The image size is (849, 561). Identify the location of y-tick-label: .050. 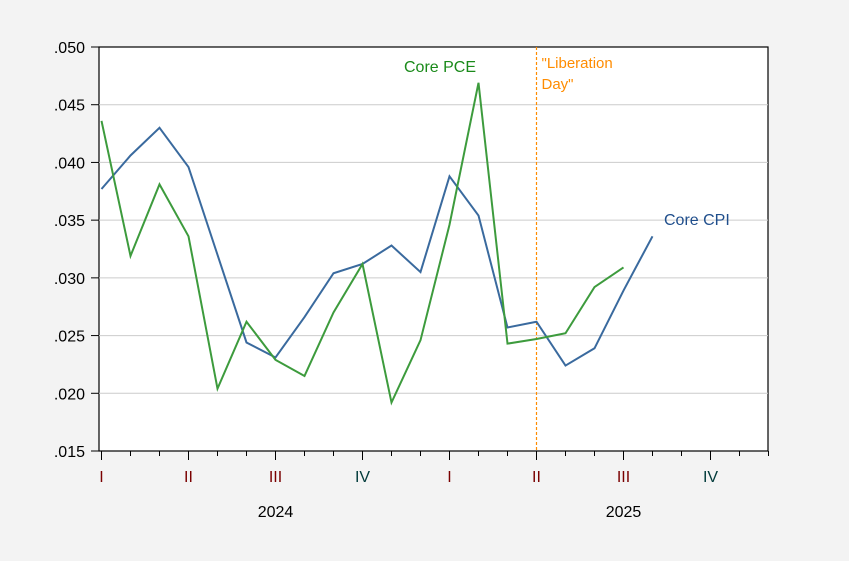
(69, 48).